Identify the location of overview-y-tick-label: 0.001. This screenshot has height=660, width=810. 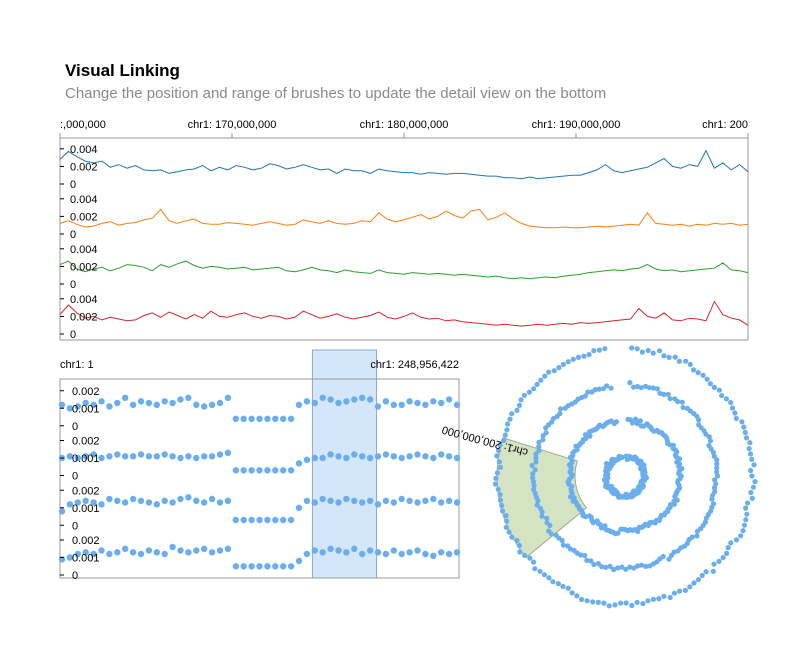
(86, 459).